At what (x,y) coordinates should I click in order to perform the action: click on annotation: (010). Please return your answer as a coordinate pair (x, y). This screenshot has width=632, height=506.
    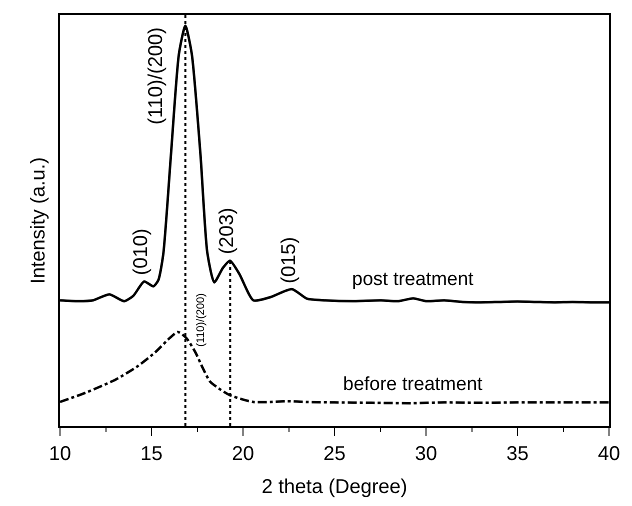
    Looking at the image, I should click on (141, 252).